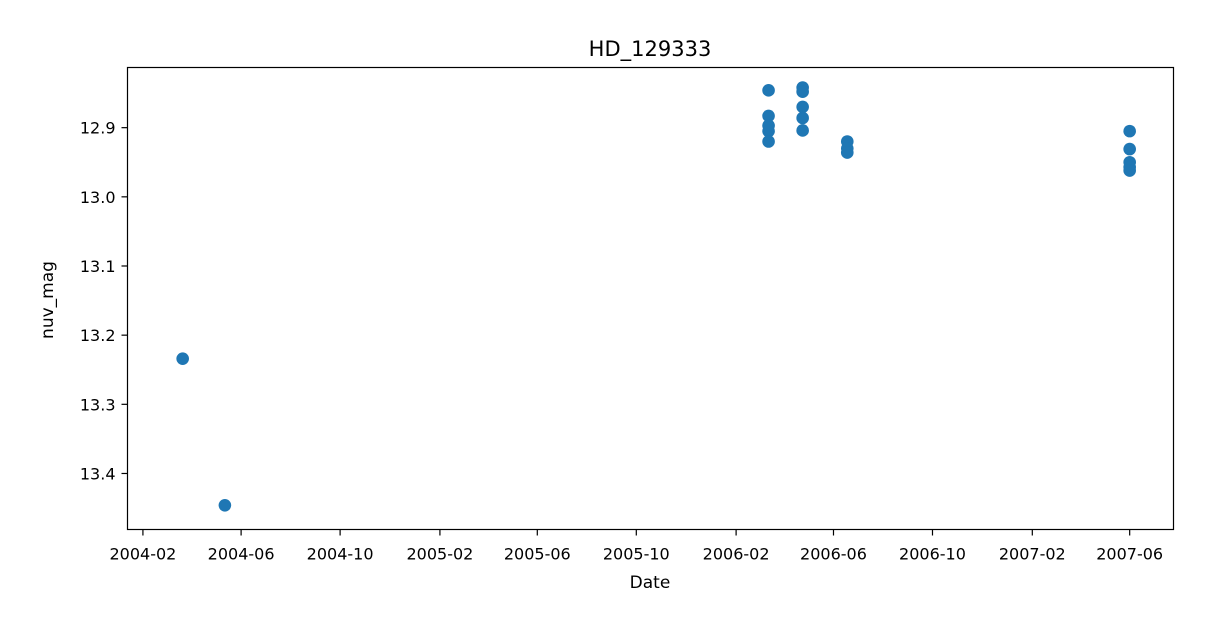 The image size is (1214, 630). Describe the element at coordinates (1032, 554) in the screenshot. I see `x-tick-label: 2007-02` at that location.